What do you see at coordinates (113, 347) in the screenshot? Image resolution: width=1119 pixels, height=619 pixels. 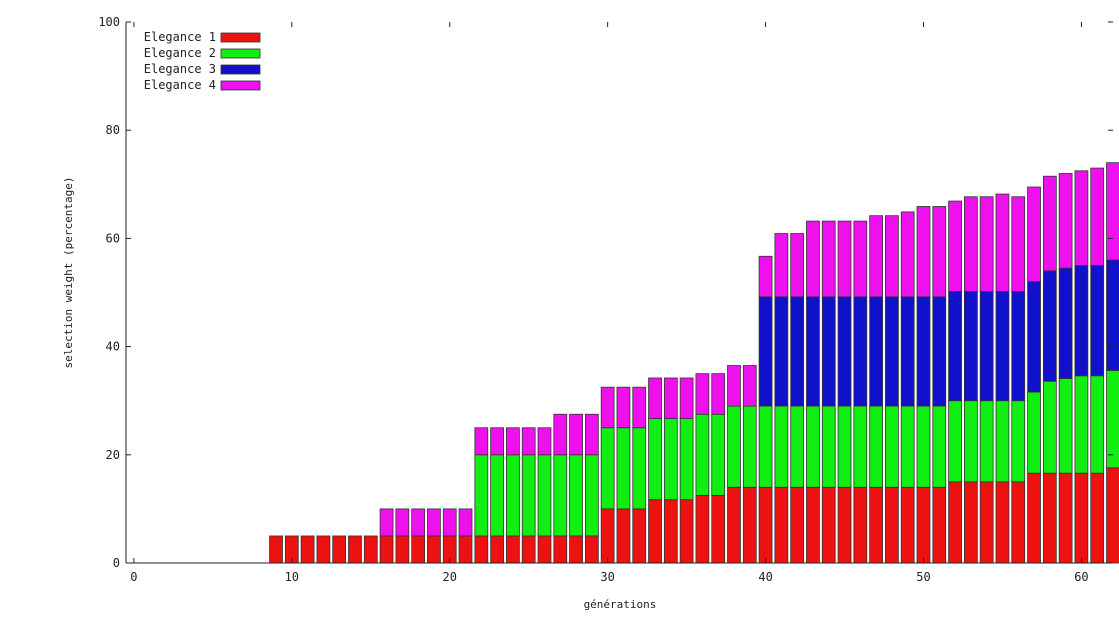 I see `y-tick-label: 40` at bounding box center [113, 347].